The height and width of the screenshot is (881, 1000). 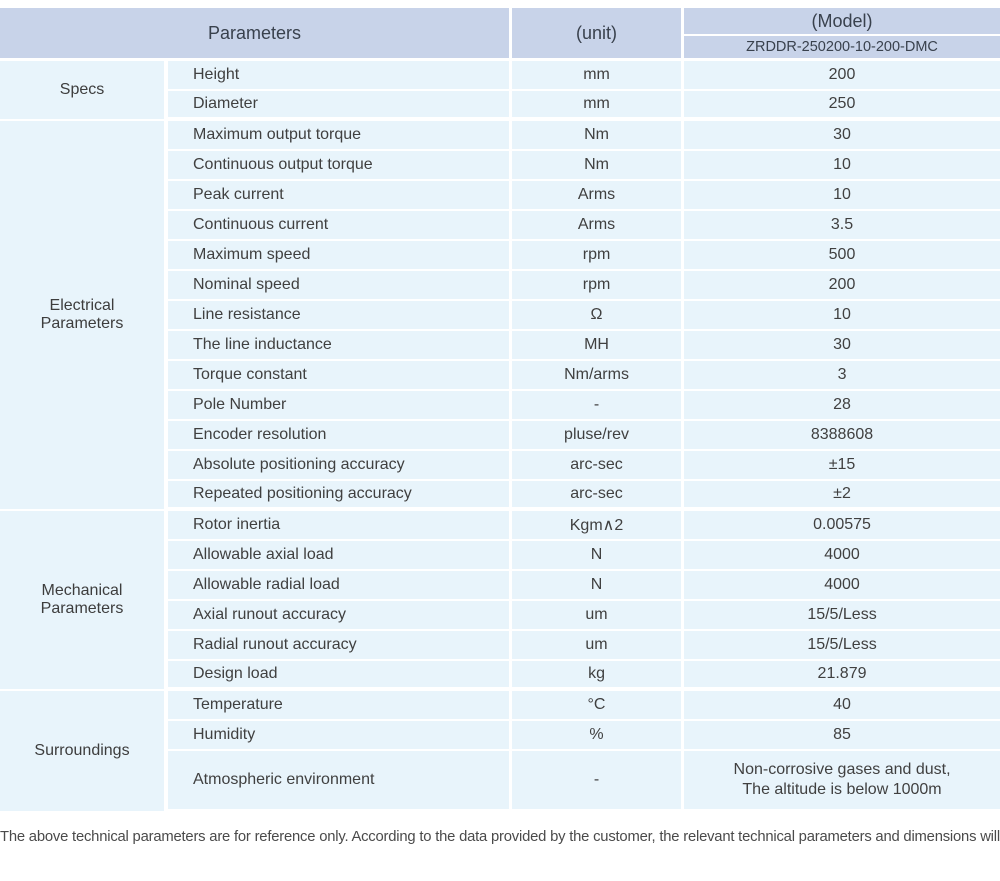 What do you see at coordinates (340, 76) in the screenshot?
I see `param-name-cell: Height` at bounding box center [340, 76].